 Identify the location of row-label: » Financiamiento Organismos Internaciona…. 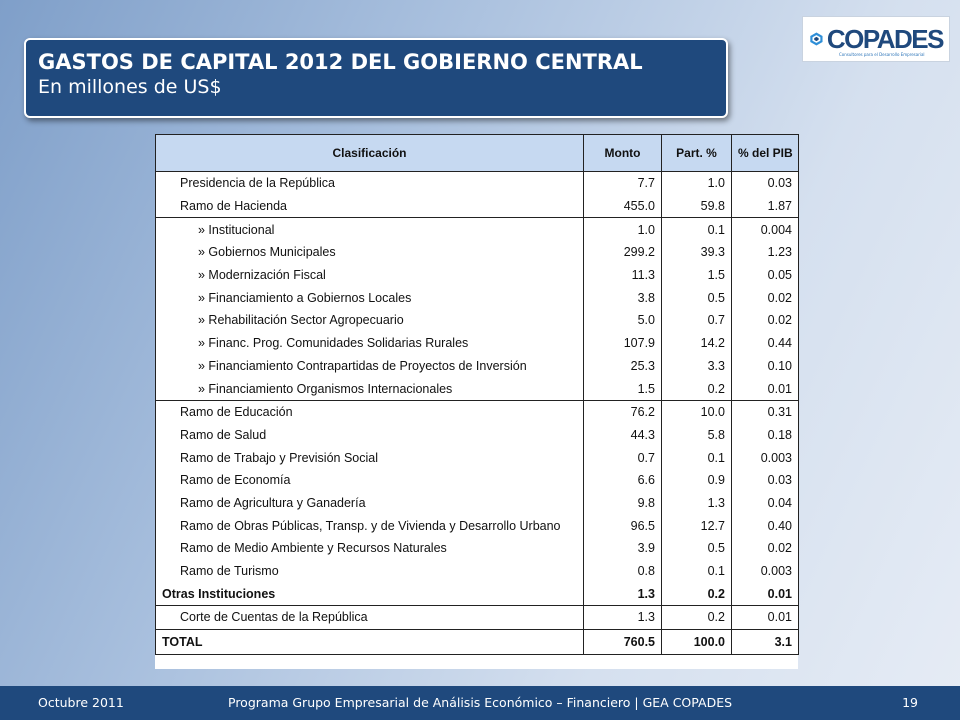
(325, 388).